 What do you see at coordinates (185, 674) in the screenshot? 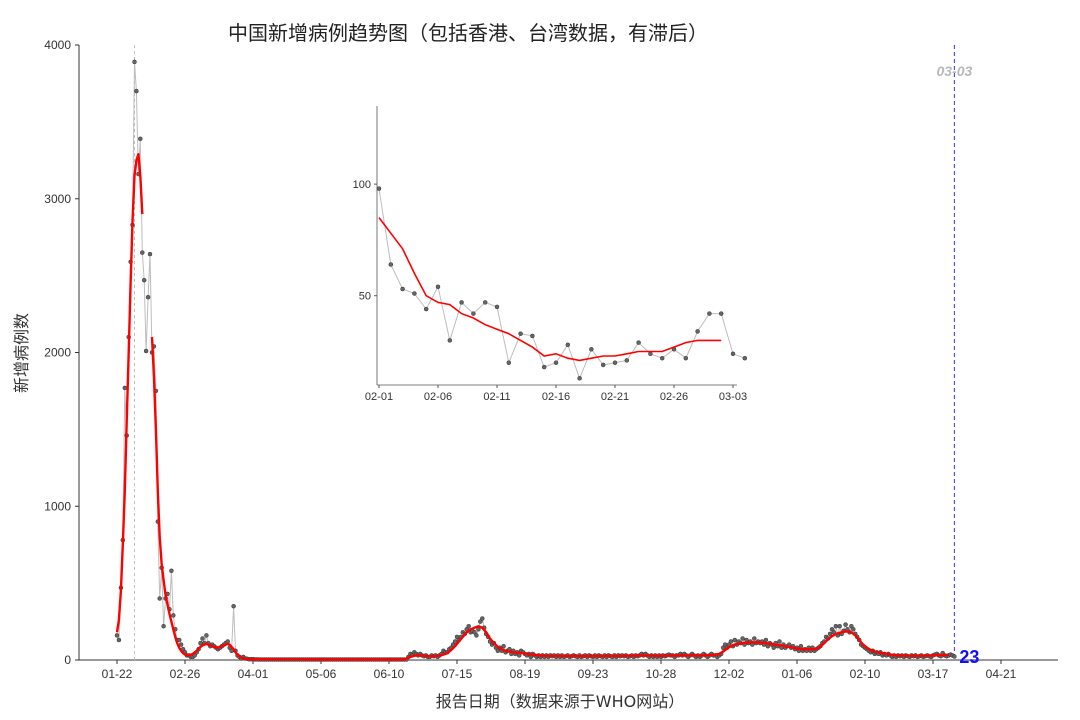
I see `x-tick-label: 02-26` at bounding box center [185, 674].